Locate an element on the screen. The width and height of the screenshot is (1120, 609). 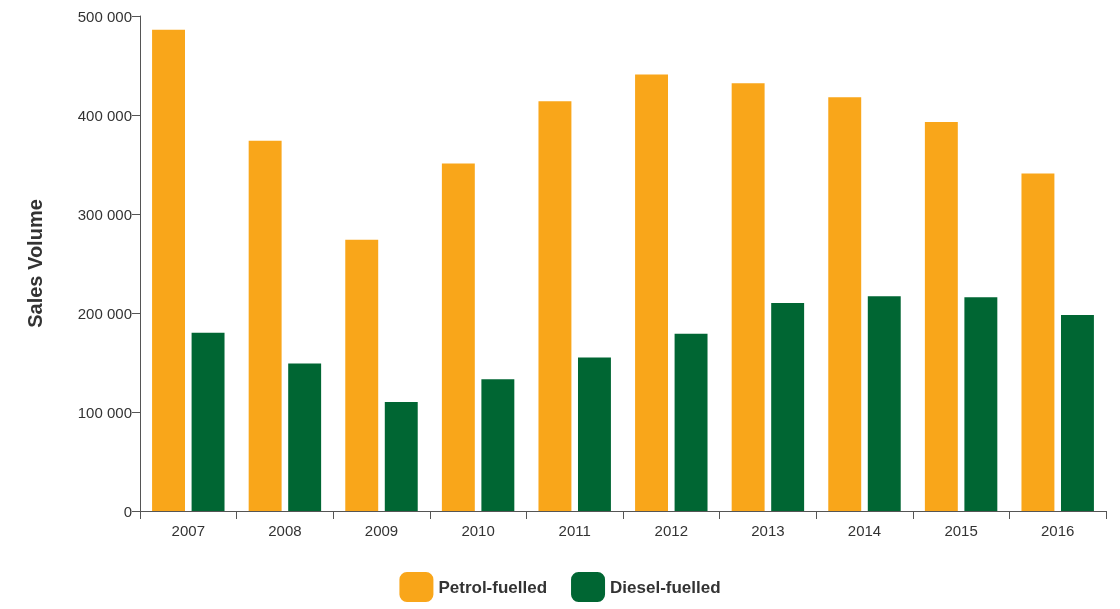
y-tick-label: 400 000 is located at coordinates (104, 115).